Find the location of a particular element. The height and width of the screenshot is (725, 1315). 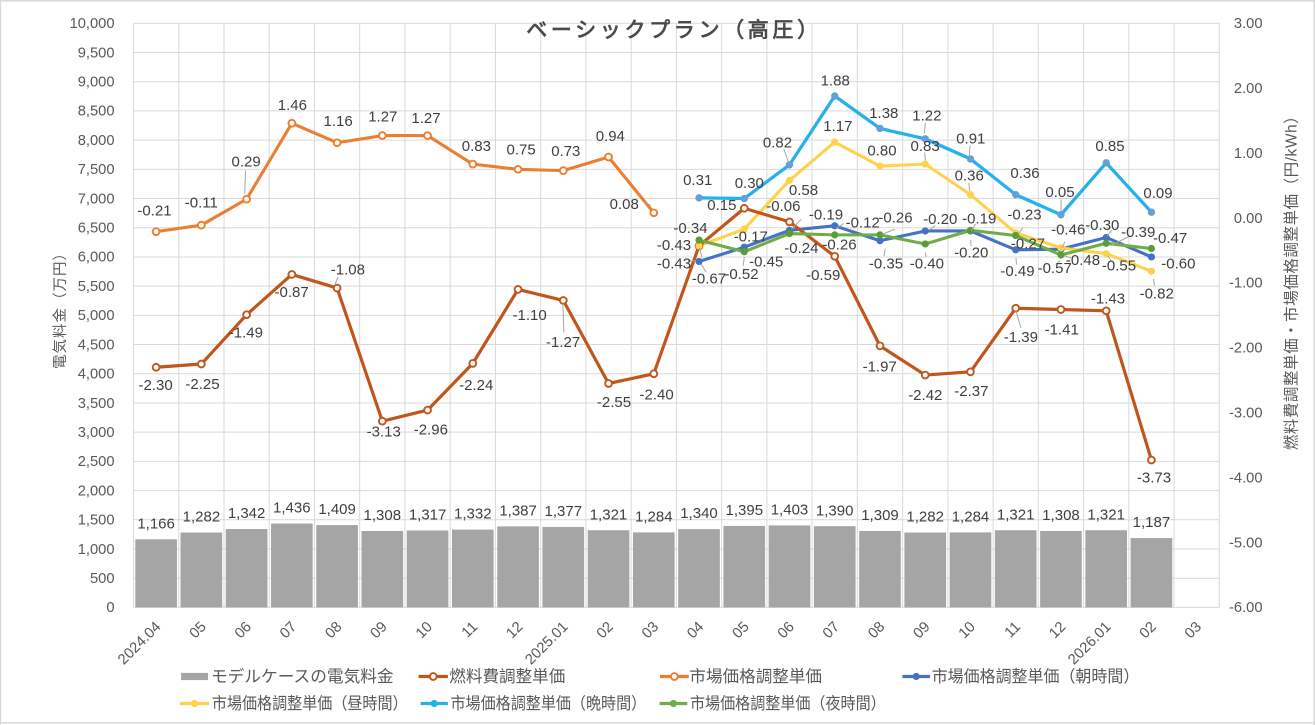

svg-text: 0 is located at coordinates (110, 608).